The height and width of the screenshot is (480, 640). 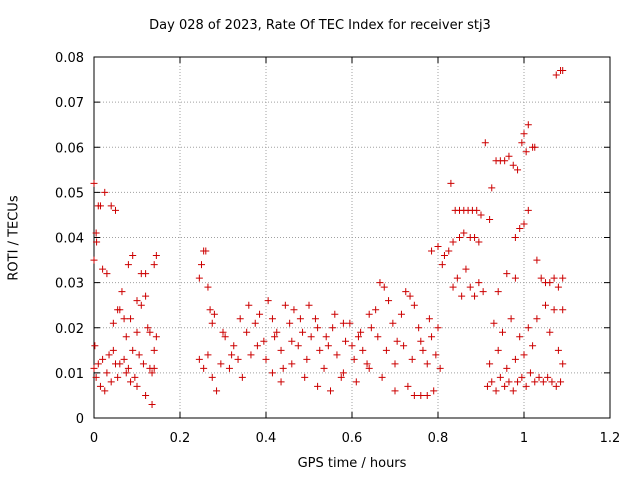 I want to click on x-axis-label: GPS time / hours, so click(x=352, y=463).